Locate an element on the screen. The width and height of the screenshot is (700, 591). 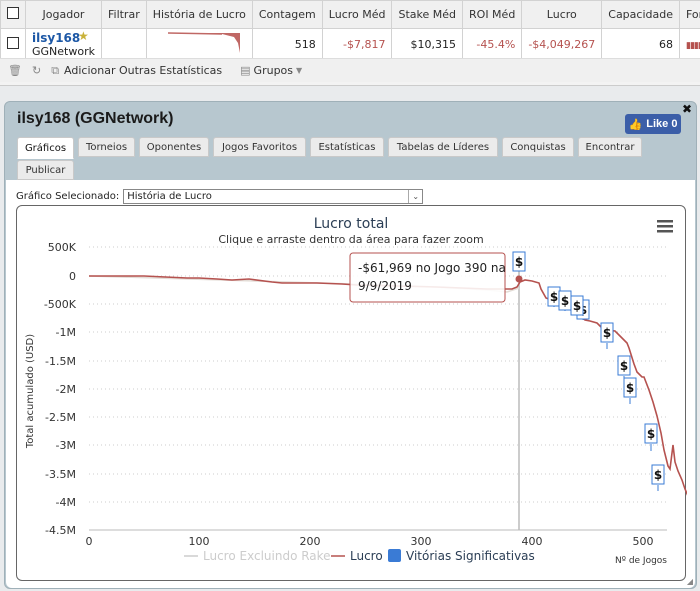
save-icon: ▤ is located at coordinates (245, 70).